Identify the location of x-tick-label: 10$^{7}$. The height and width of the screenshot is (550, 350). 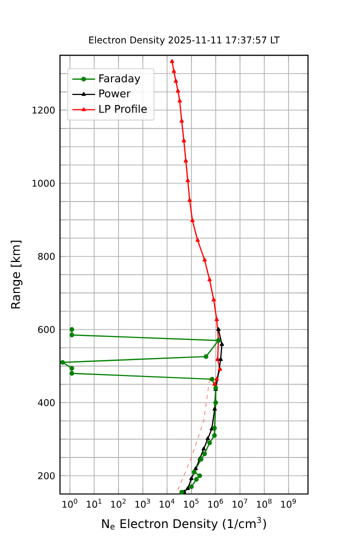
(240, 503).